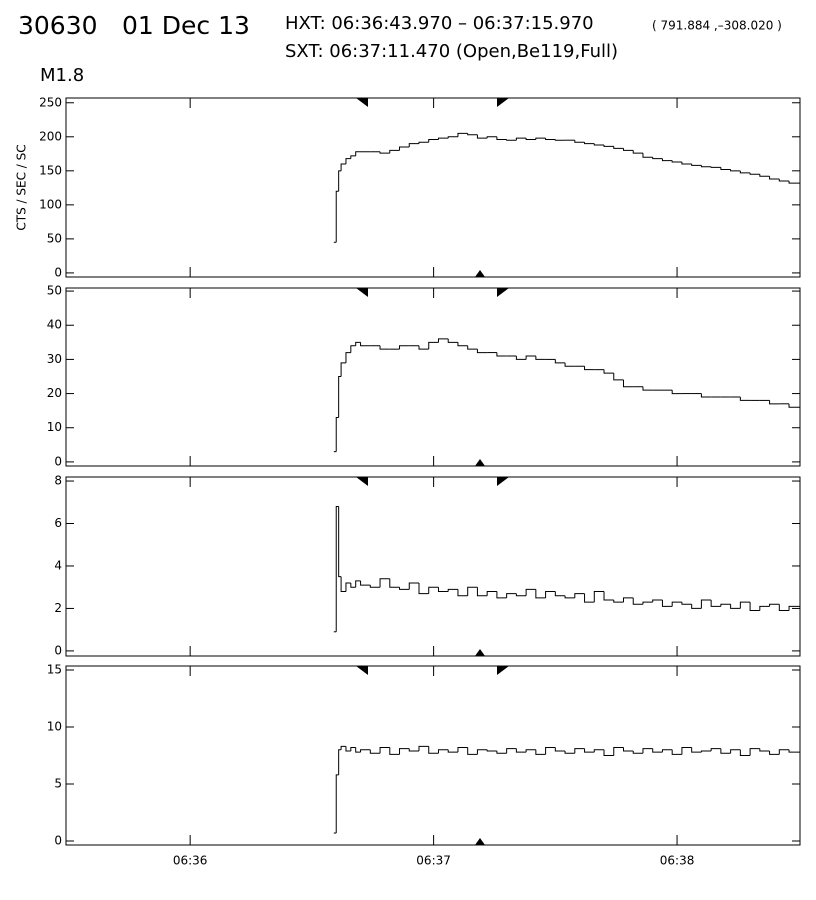 The width and height of the screenshot is (816, 900). What do you see at coordinates (50, 136) in the screenshot?
I see `y-tick-label: 200` at bounding box center [50, 136].